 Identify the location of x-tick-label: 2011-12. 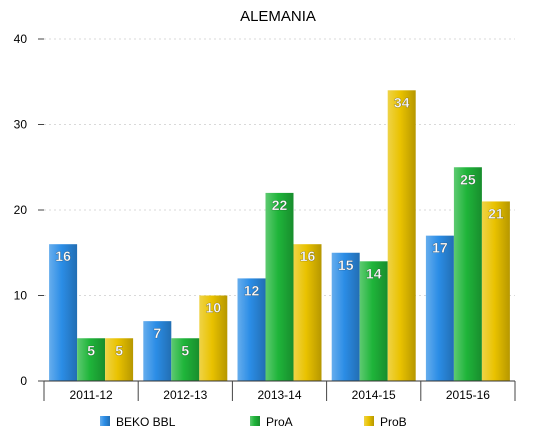
(91, 395).